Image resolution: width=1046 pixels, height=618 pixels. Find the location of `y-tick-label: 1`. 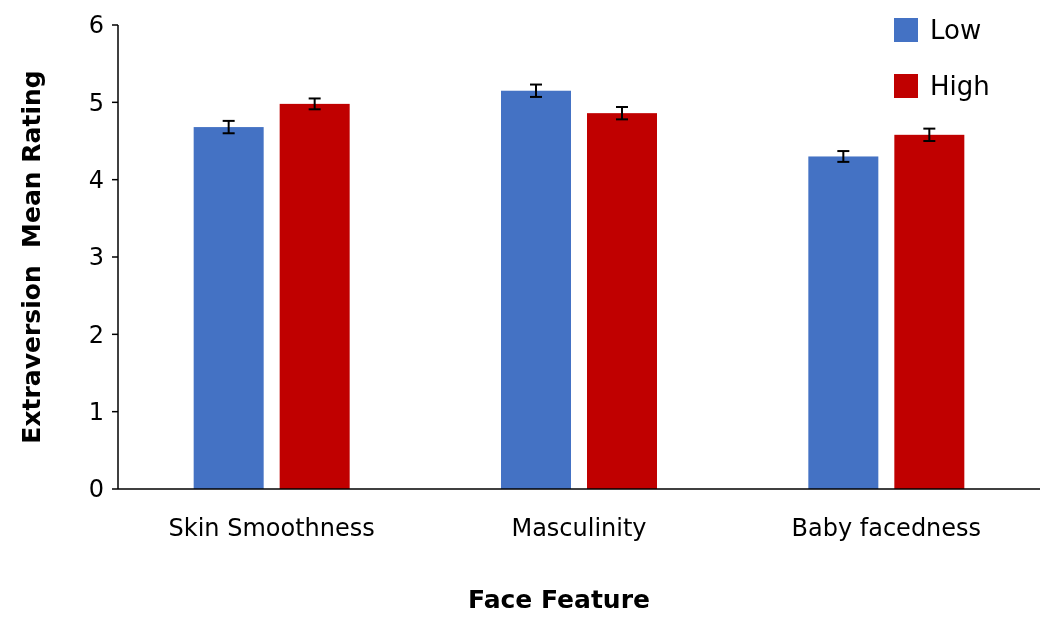

y-tick-label: 1 is located at coordinates (96, 412).